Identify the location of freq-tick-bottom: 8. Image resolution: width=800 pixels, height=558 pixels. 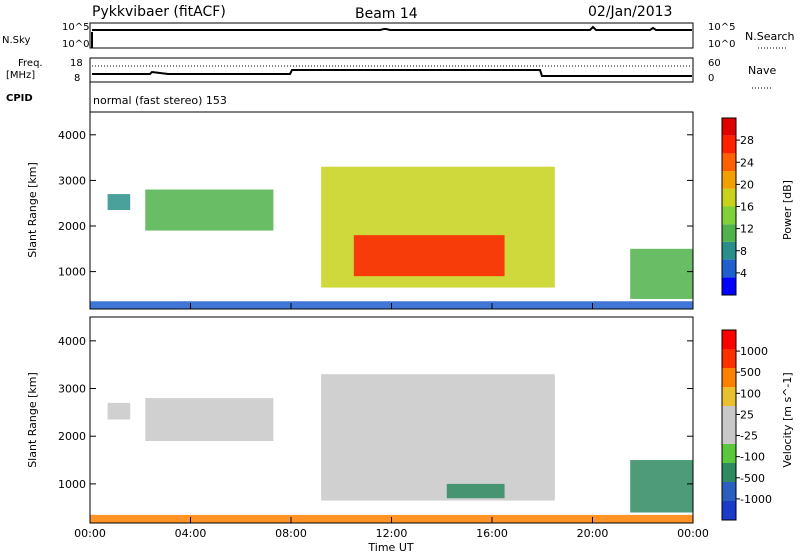
(77, 78).